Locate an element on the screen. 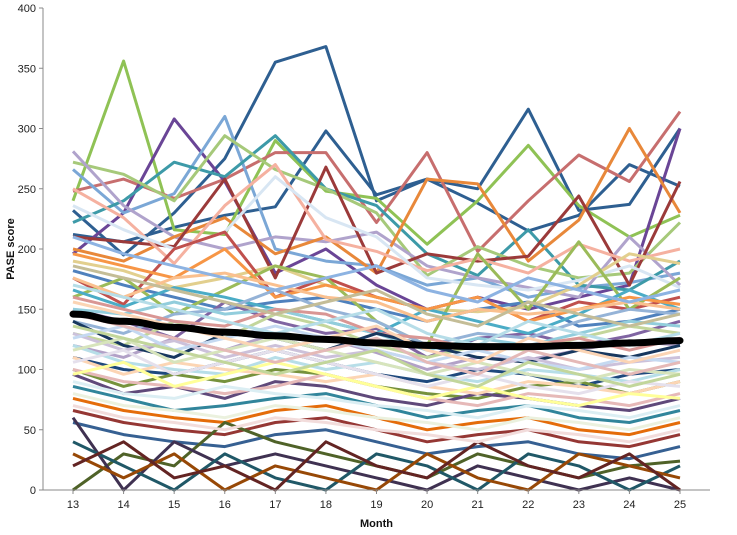 The width and height of the screenshot is (737, 535). x-tick-label: 19 is located at coordinates (376, 505).